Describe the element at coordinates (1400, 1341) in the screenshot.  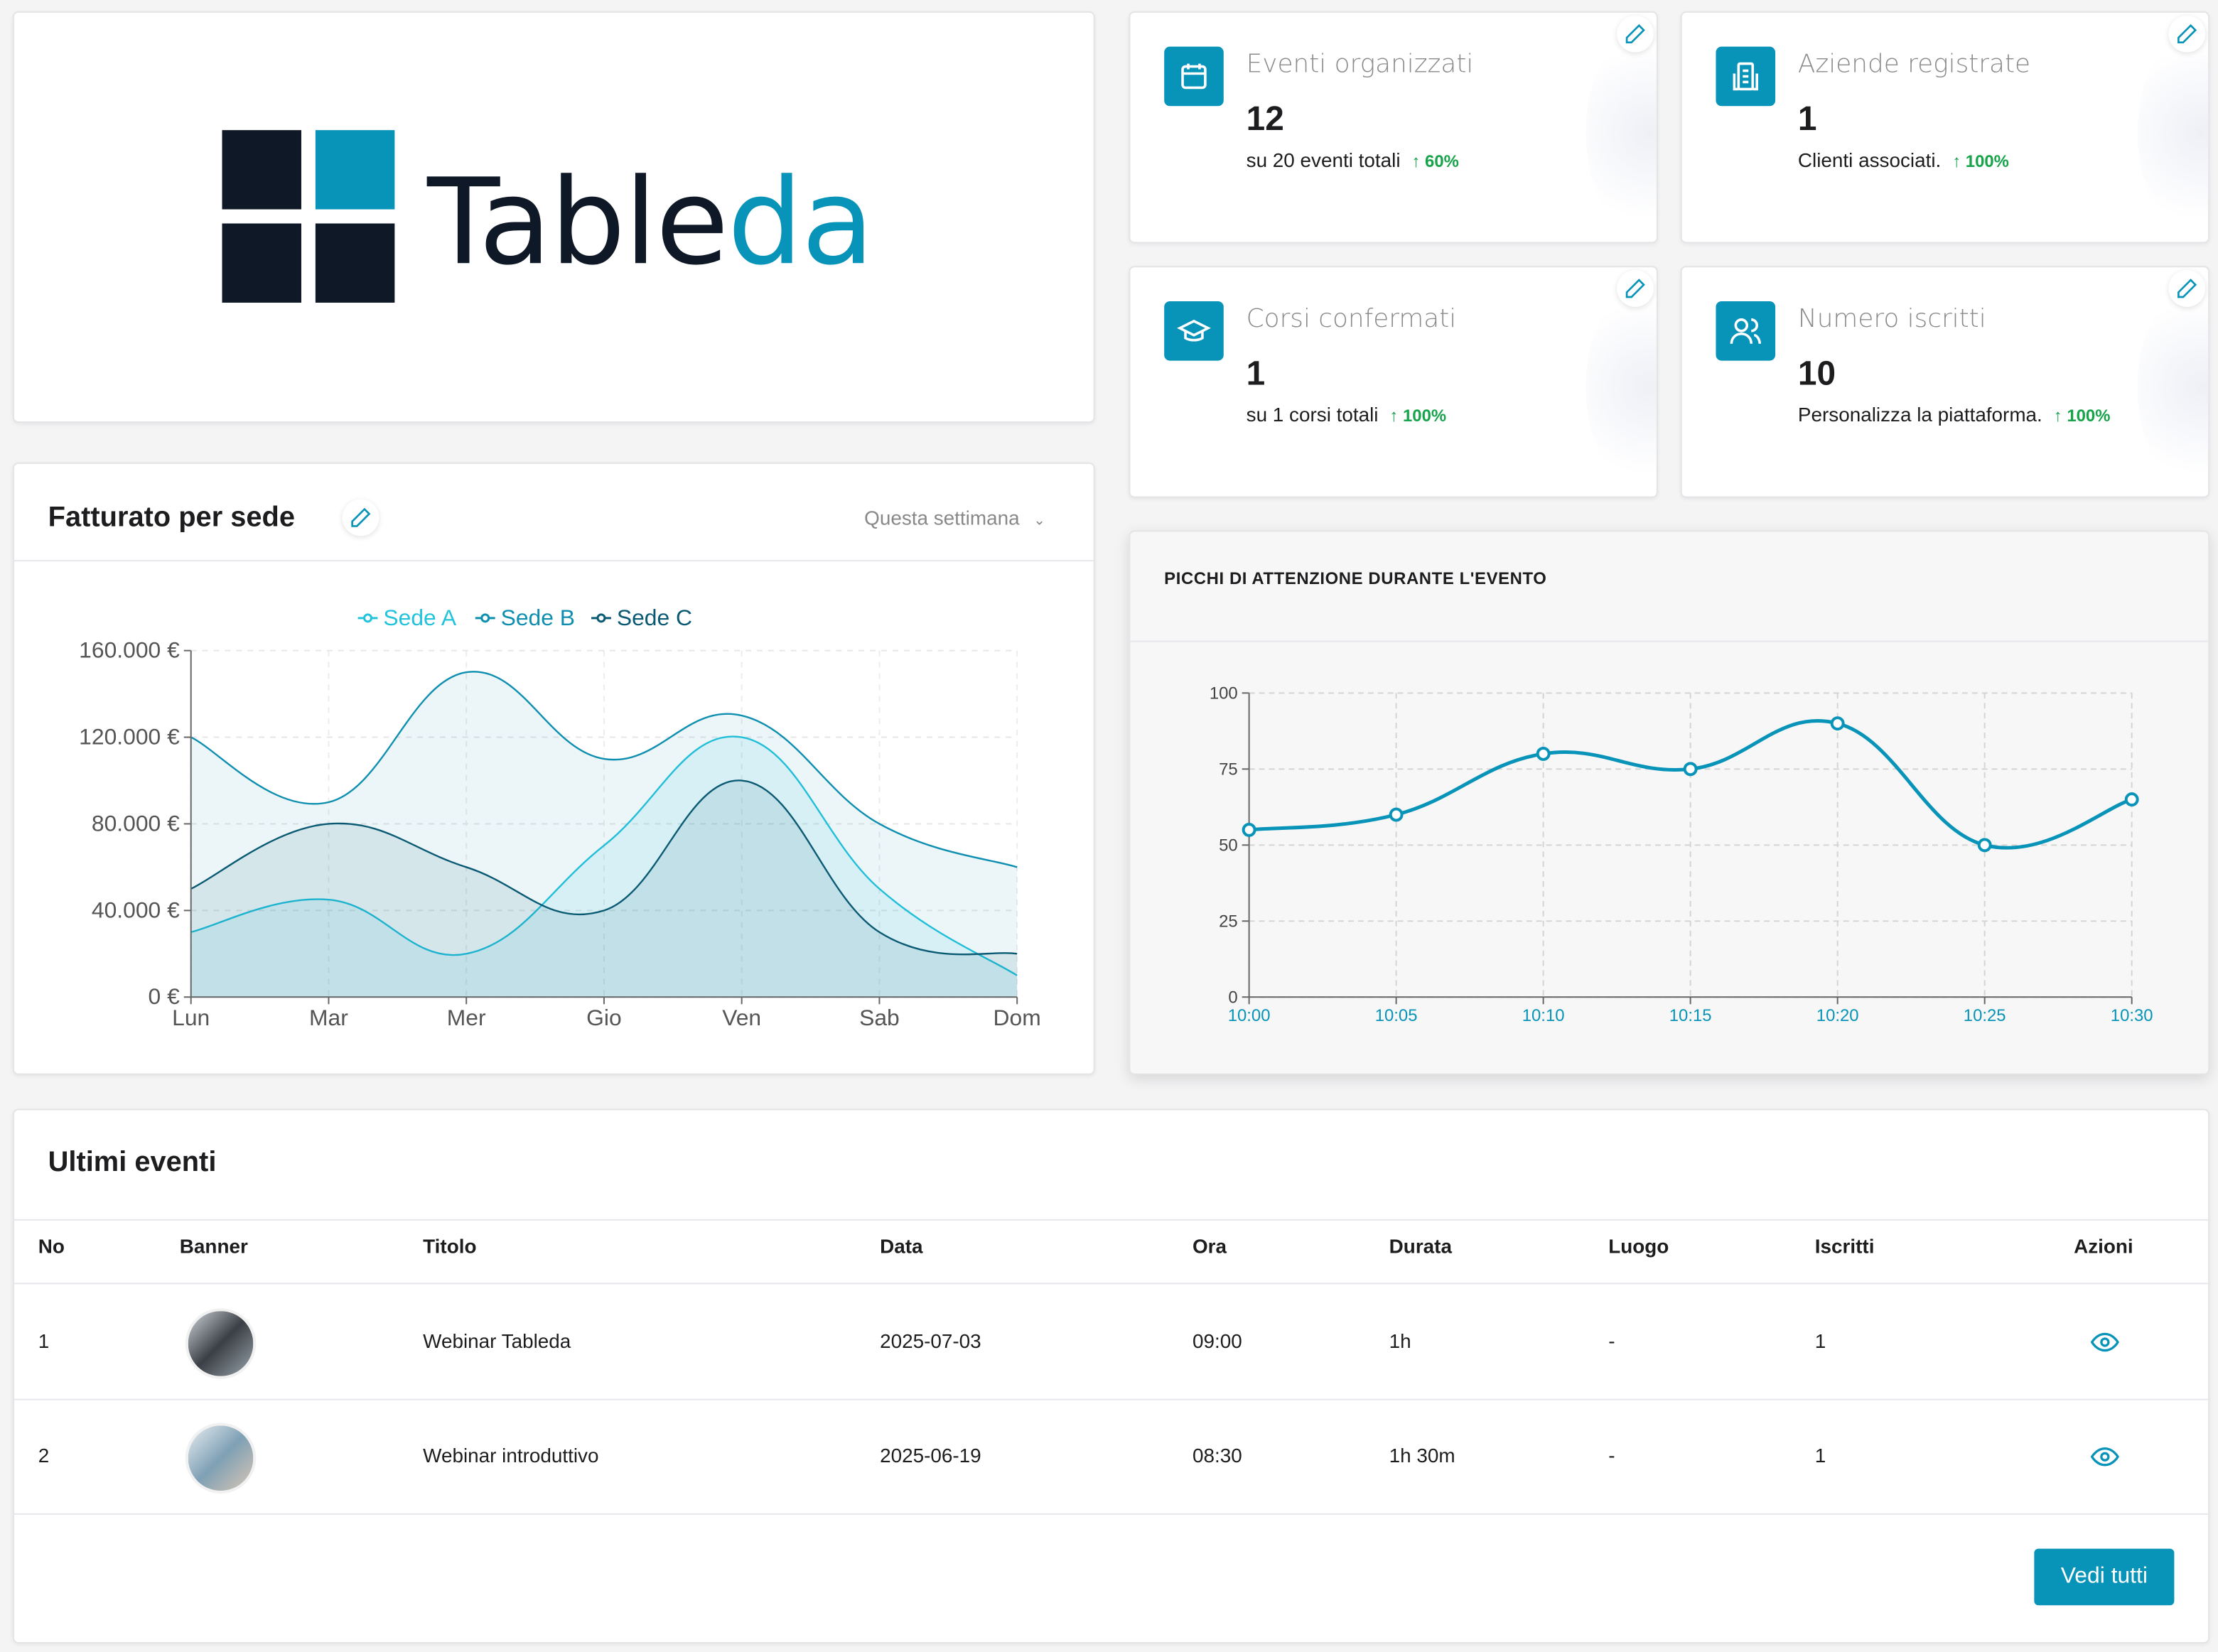
I see `cell-duration: 1h` at that location.